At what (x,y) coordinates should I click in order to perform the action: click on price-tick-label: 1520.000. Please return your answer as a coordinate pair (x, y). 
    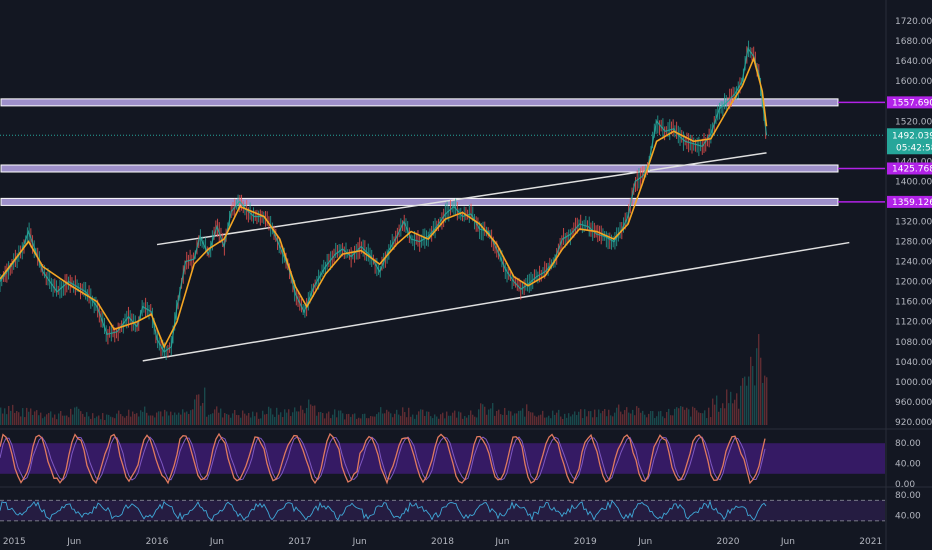
    Looking at the image, I should click on (913, 122).